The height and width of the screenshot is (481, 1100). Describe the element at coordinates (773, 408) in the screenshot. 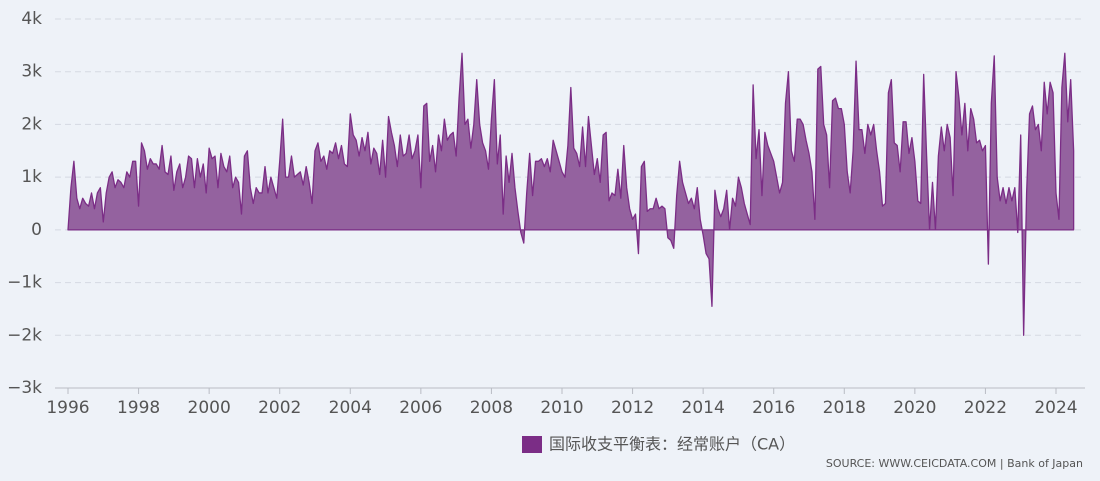

I see `x-tick-label: 2016` at that location.